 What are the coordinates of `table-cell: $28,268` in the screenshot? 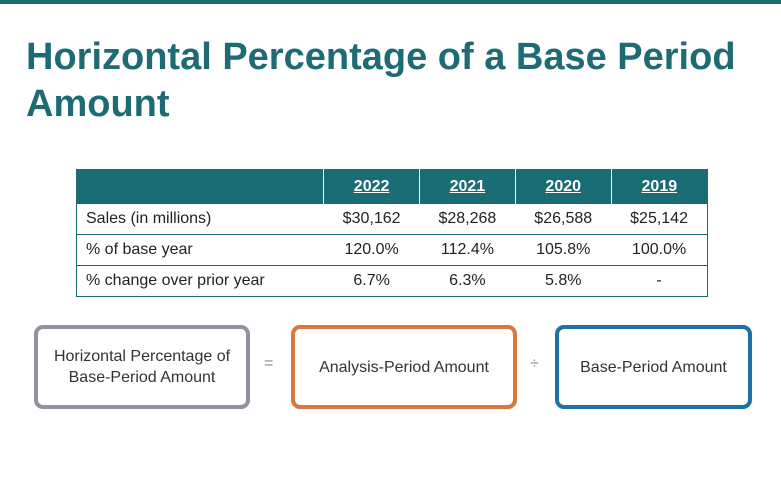 It's located at (467, 219).